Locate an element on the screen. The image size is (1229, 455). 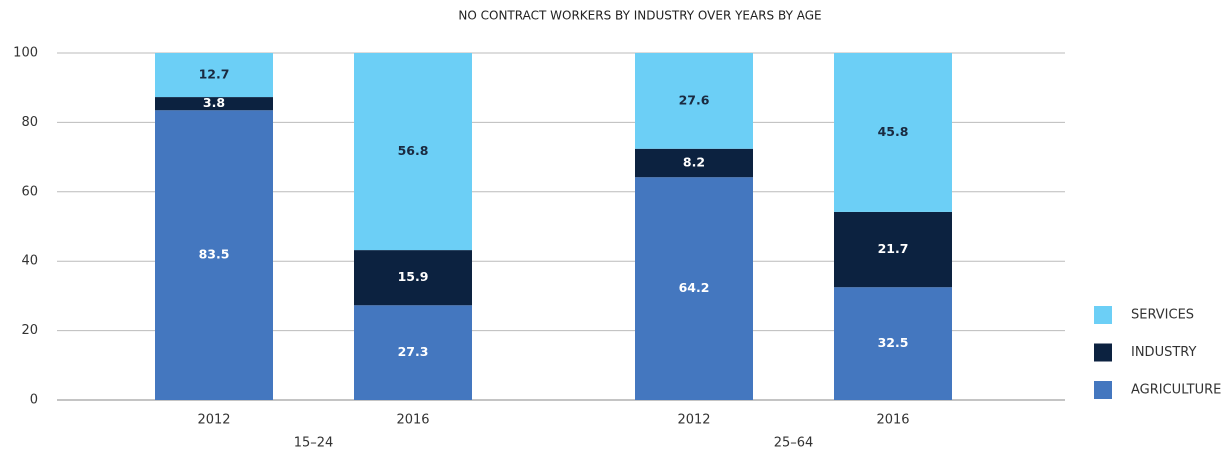
value-label: 8.2 is located at coordinates (694, 161).